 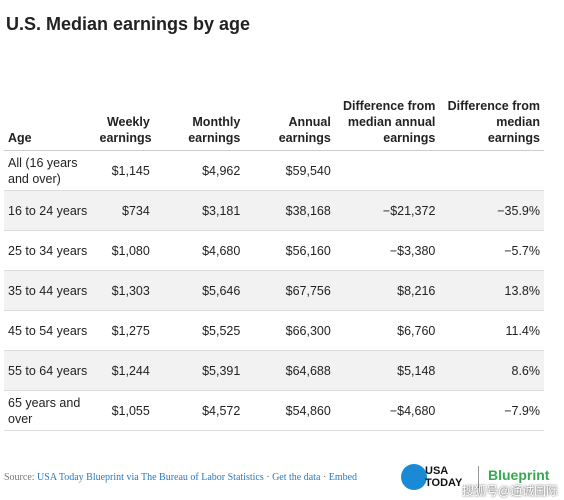 I want to click on cell: 55 to 64 years, so click(x=50, y=370).